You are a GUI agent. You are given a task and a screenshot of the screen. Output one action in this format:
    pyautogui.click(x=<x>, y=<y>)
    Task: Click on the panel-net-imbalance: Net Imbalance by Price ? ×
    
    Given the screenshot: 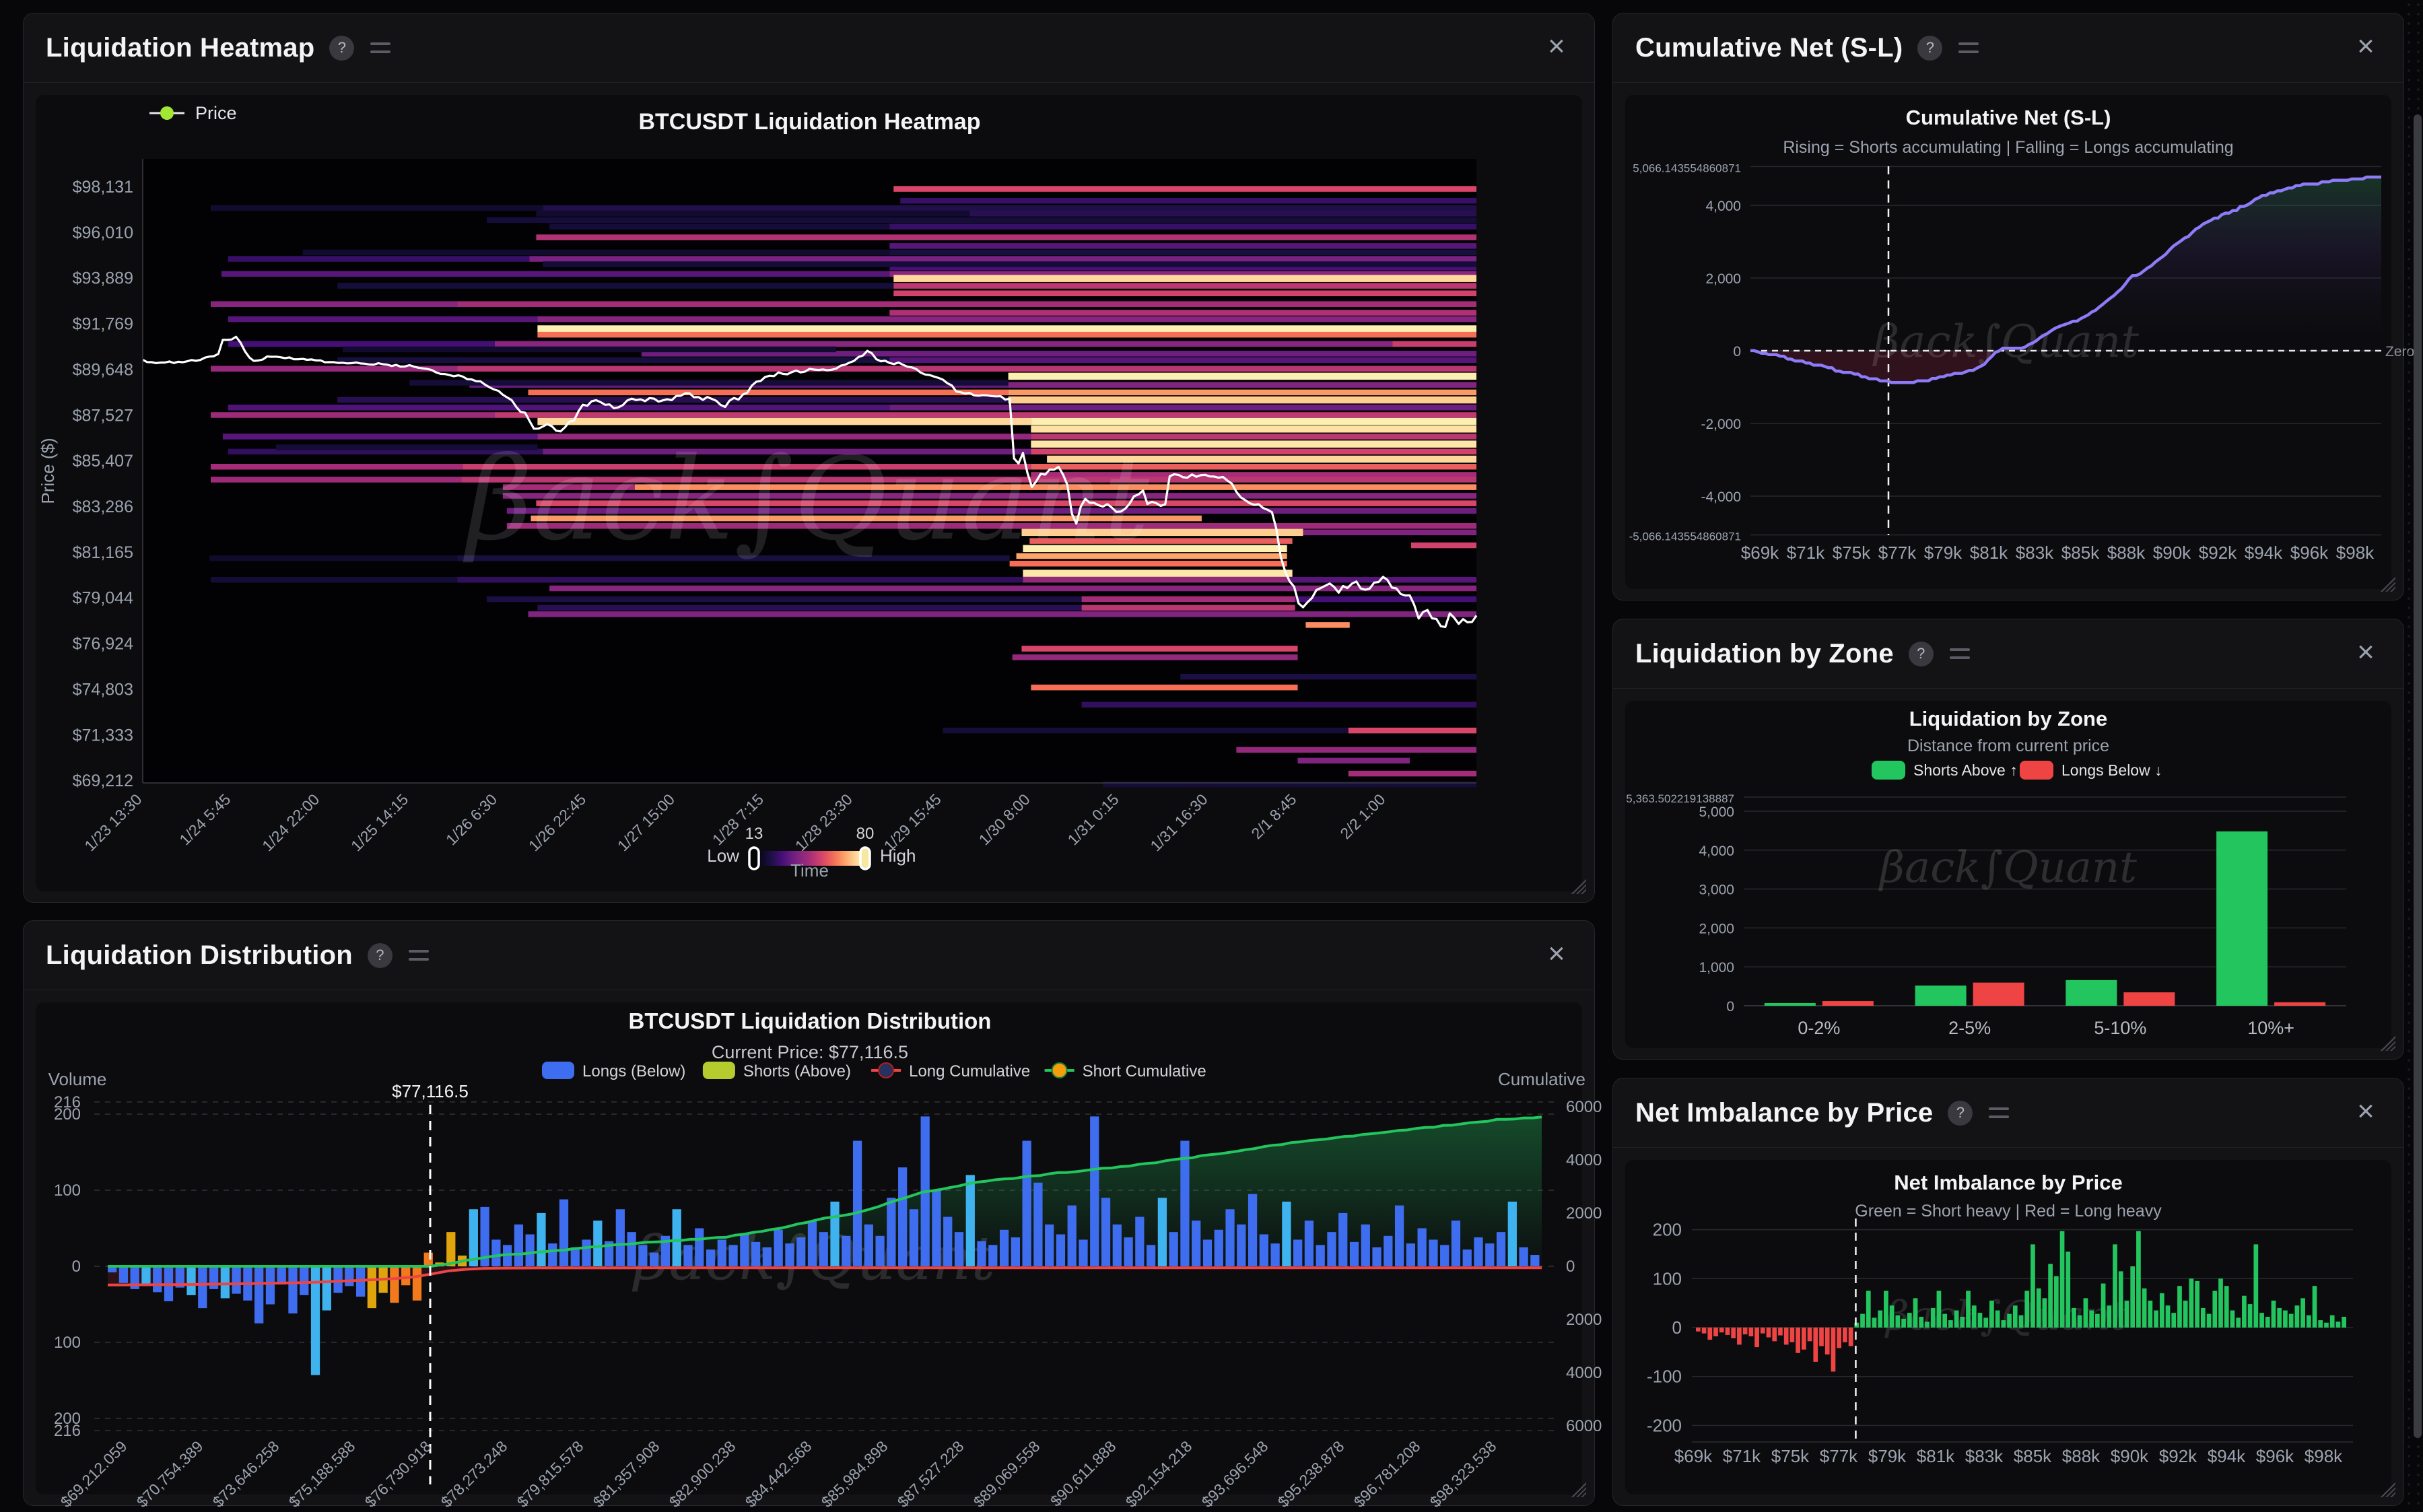 What is the action you would take?
    pyautogui.click(x=2008, y=1292)
    